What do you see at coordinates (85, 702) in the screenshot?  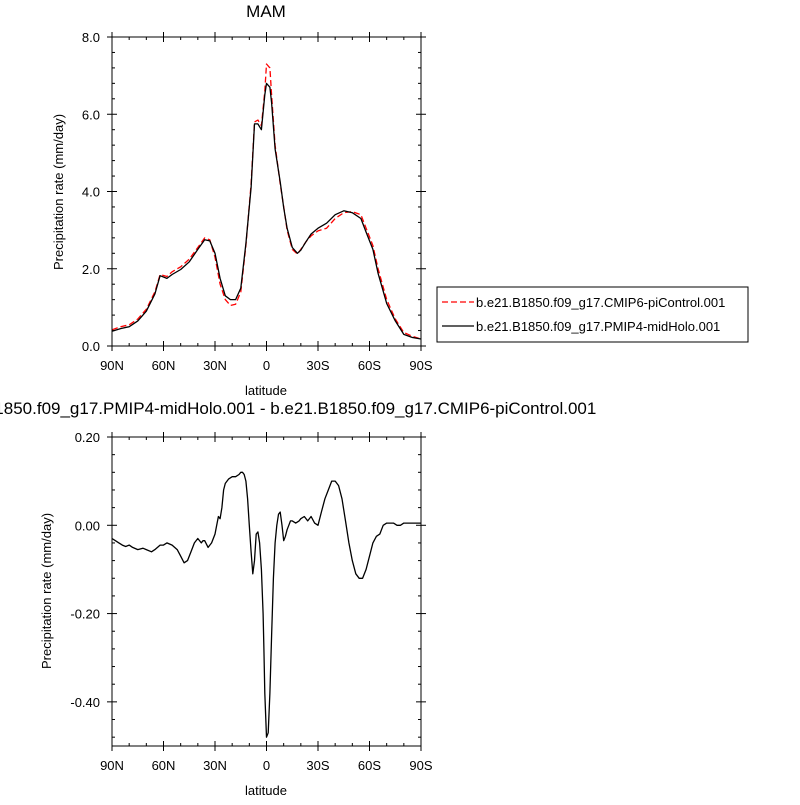 I see `bottom-y-tick-label: -0.40` at bounding box center [85, 702].